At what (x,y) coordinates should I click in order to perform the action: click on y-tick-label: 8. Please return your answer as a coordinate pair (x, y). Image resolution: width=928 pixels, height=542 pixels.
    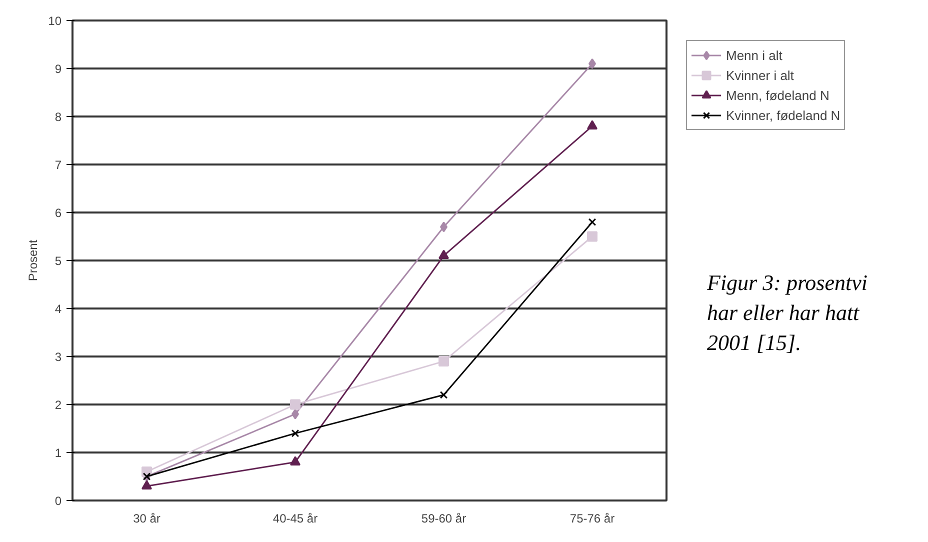
    Looking at the image, I should click on (58, 117).